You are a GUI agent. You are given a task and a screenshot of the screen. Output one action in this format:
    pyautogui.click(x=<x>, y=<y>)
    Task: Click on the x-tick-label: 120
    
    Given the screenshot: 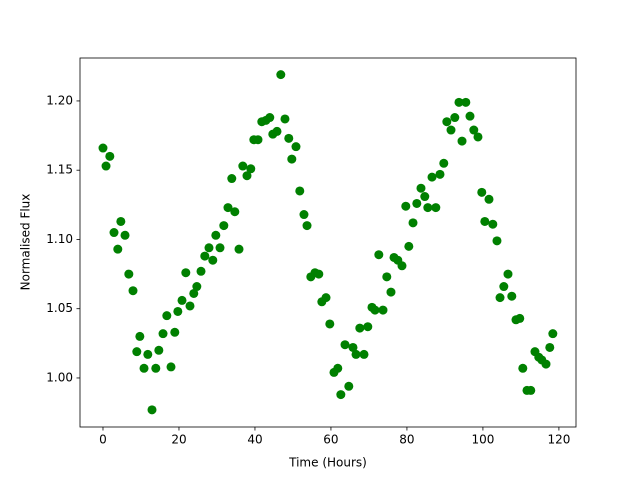 What is the action you would take?
    pyautogui.click(x=558, y=440)
    